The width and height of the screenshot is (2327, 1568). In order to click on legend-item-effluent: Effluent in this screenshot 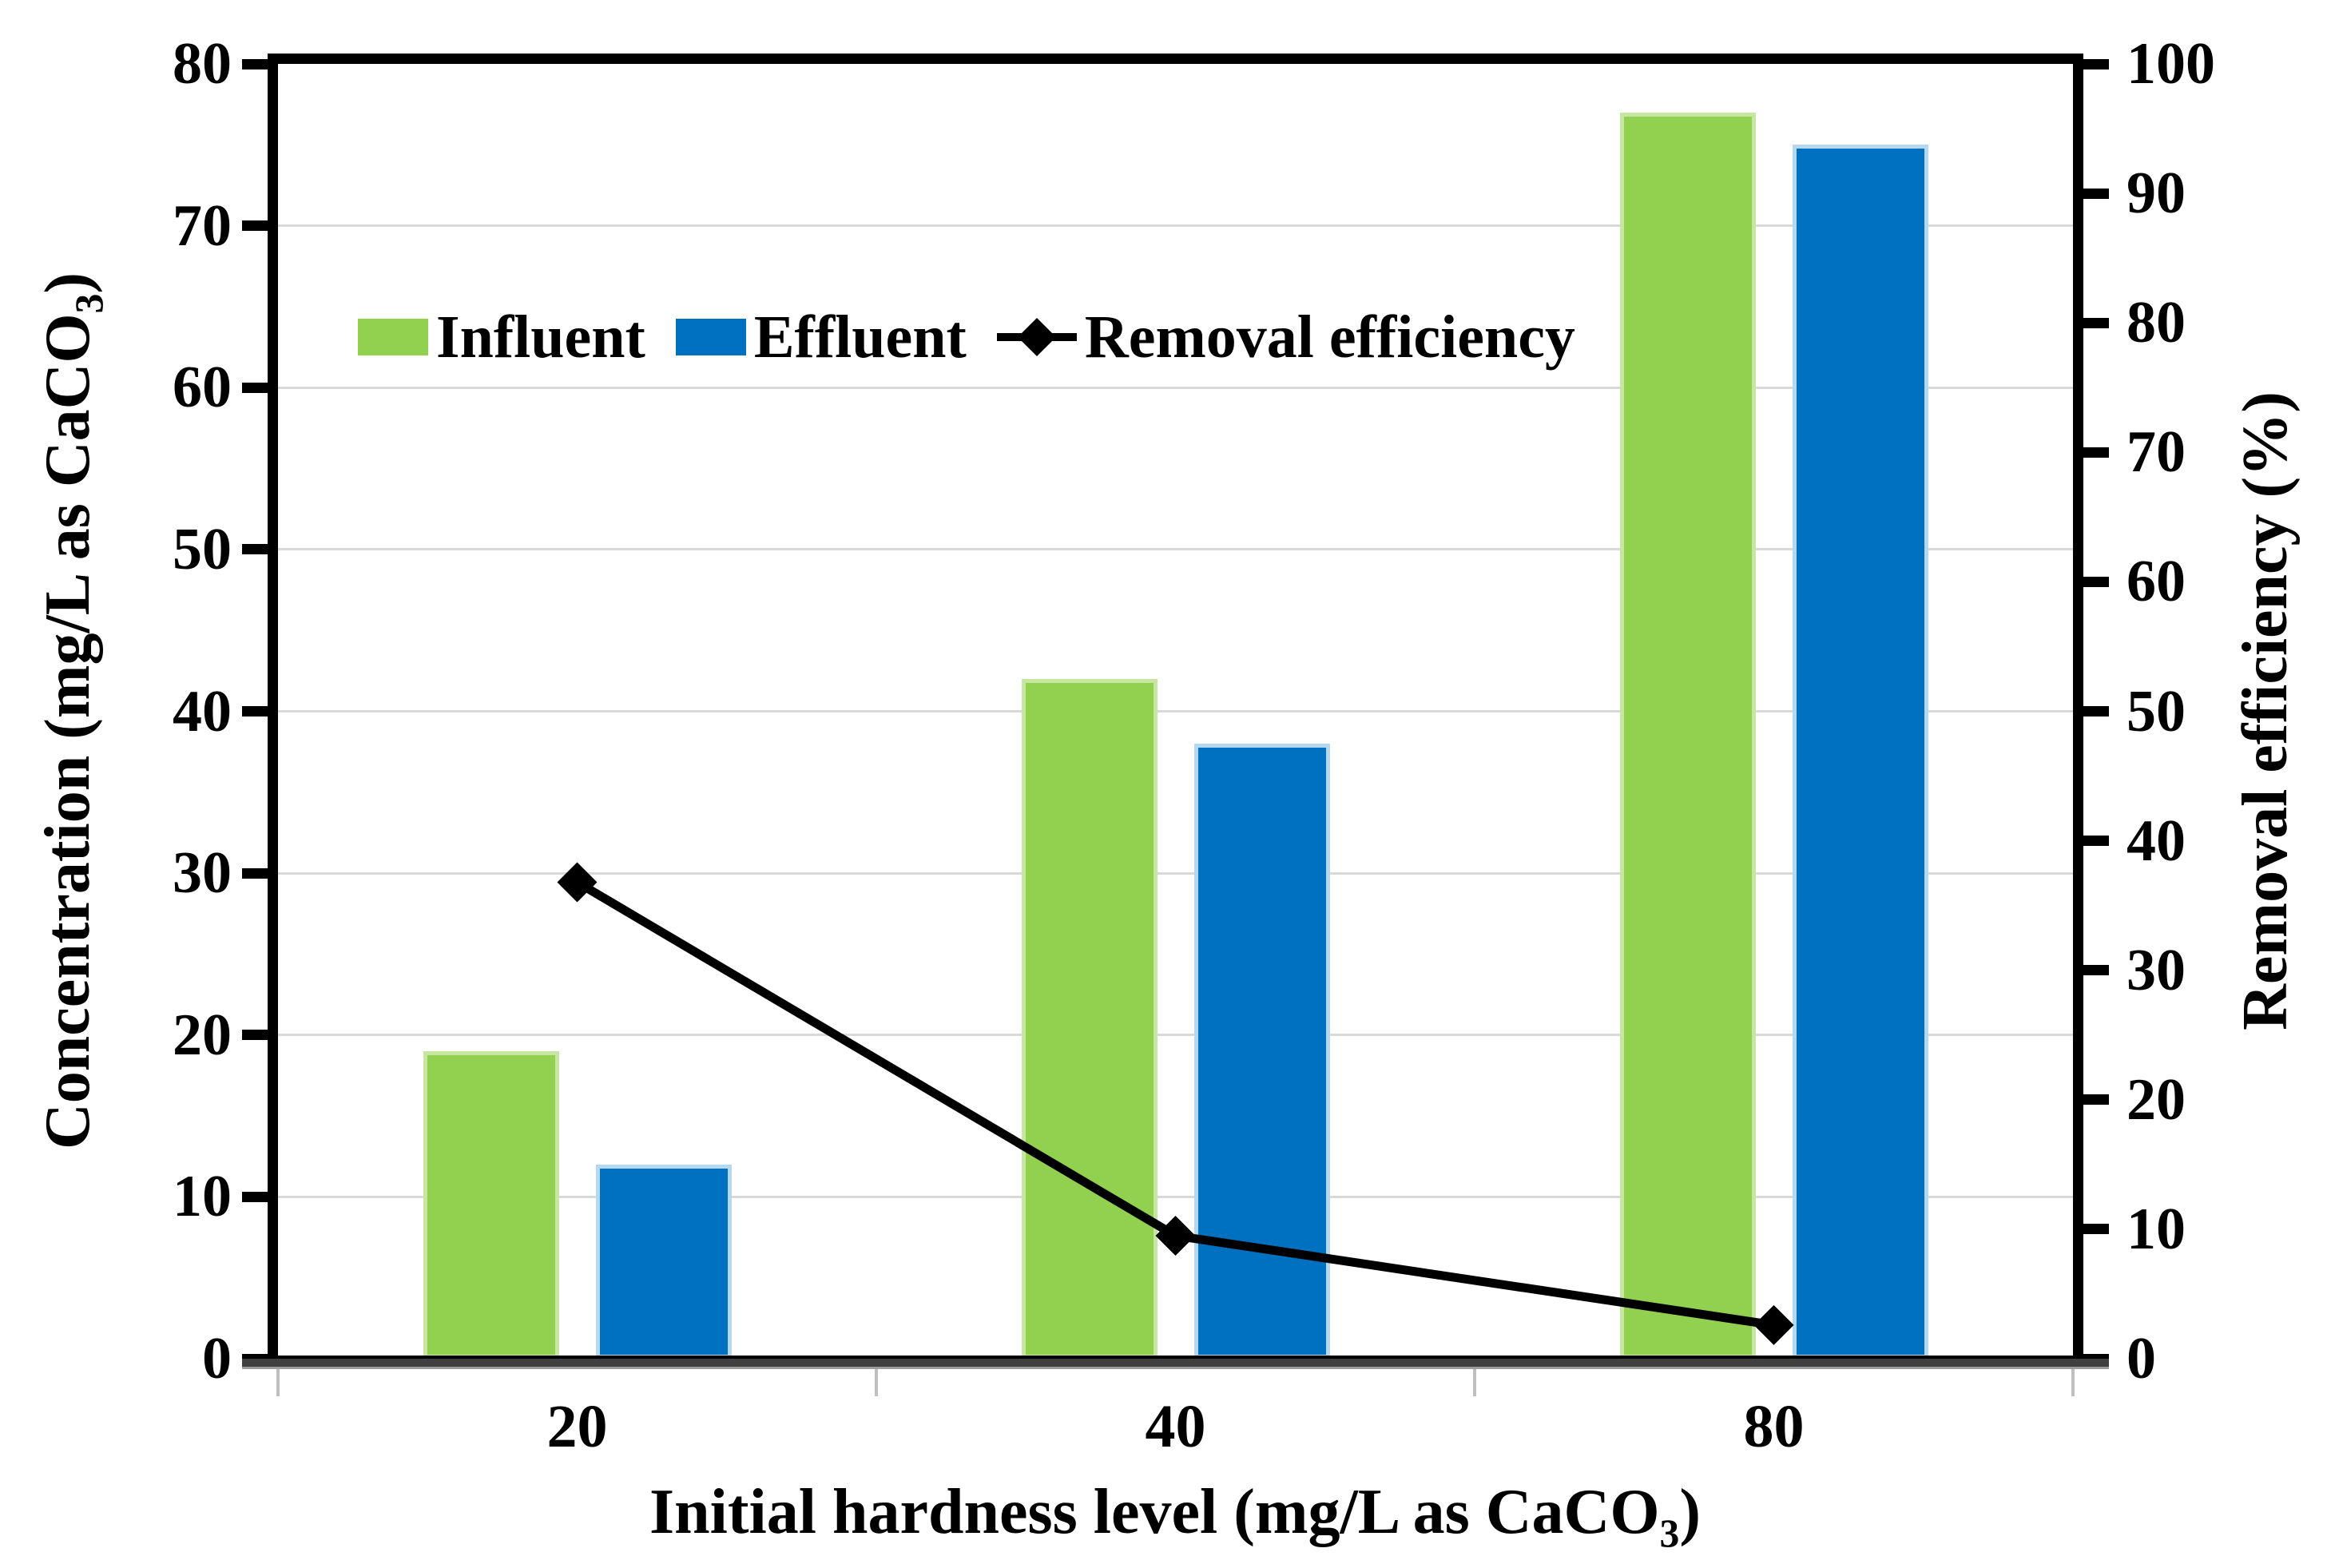, I will do `click(821, 337)`.